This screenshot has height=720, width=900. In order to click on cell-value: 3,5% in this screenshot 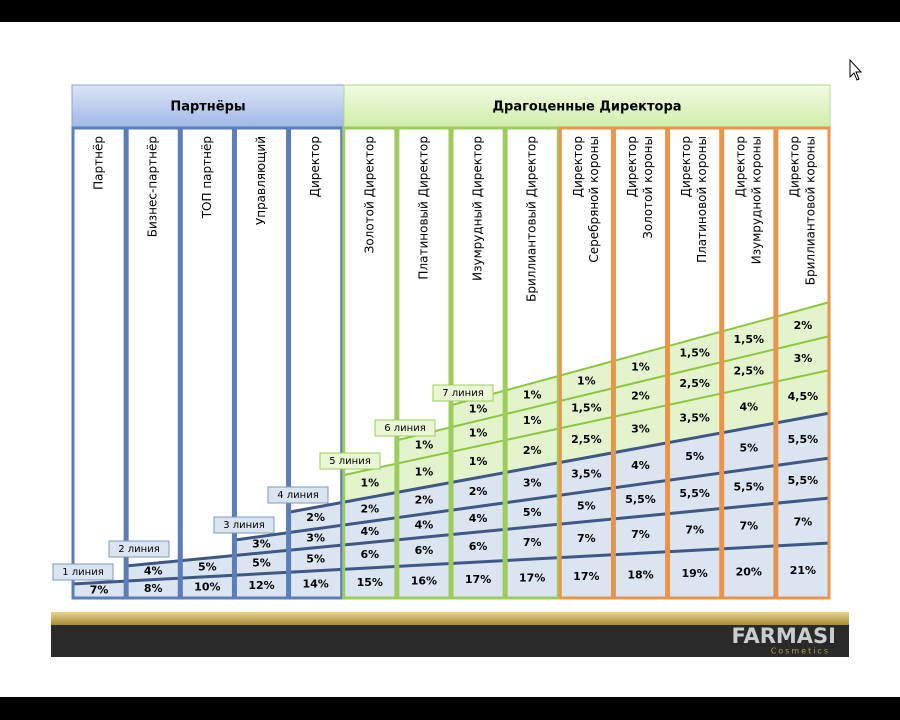, I will do `click(694, 418)`.